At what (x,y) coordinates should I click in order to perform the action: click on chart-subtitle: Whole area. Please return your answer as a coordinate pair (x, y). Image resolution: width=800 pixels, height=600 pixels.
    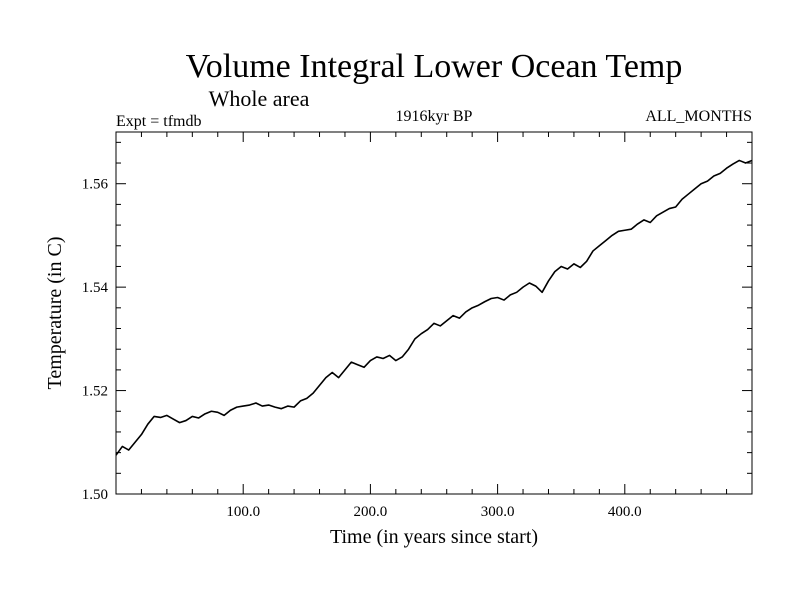
    Looking at the image, I should click on (259, 98).